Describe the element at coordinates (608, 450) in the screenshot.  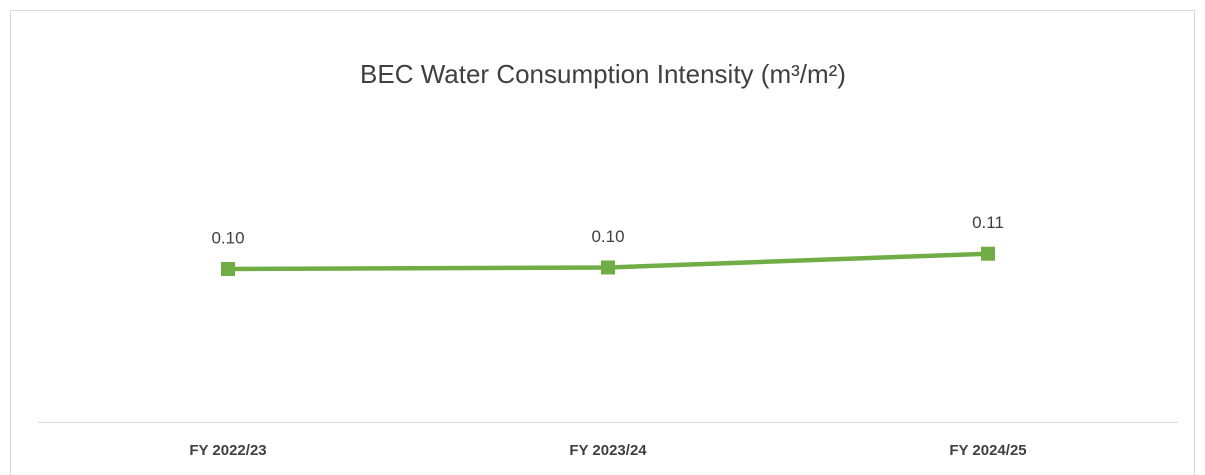
I see `x-tick-label: FY 2023/24` at that location.